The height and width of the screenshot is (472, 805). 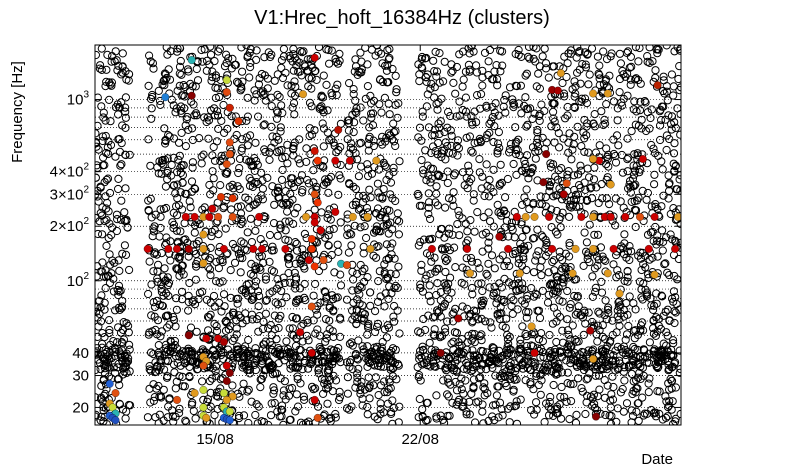 I want to click on x-axis-label: Date, so click(x=657, y=459).